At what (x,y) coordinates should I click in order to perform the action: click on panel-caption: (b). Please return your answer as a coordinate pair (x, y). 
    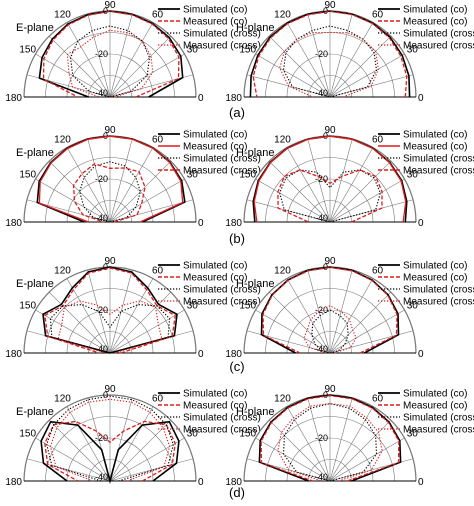
    Looking at the image, I should click on (237, 238).